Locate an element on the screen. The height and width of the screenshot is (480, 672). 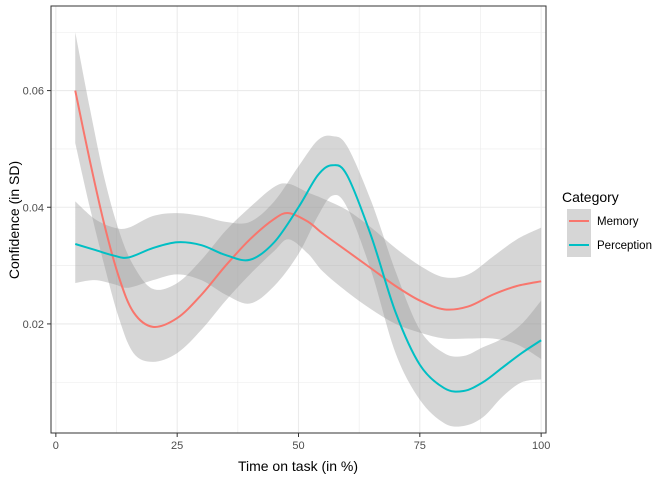
legend-item-memory: Memory is located at coordinates (603, 221).